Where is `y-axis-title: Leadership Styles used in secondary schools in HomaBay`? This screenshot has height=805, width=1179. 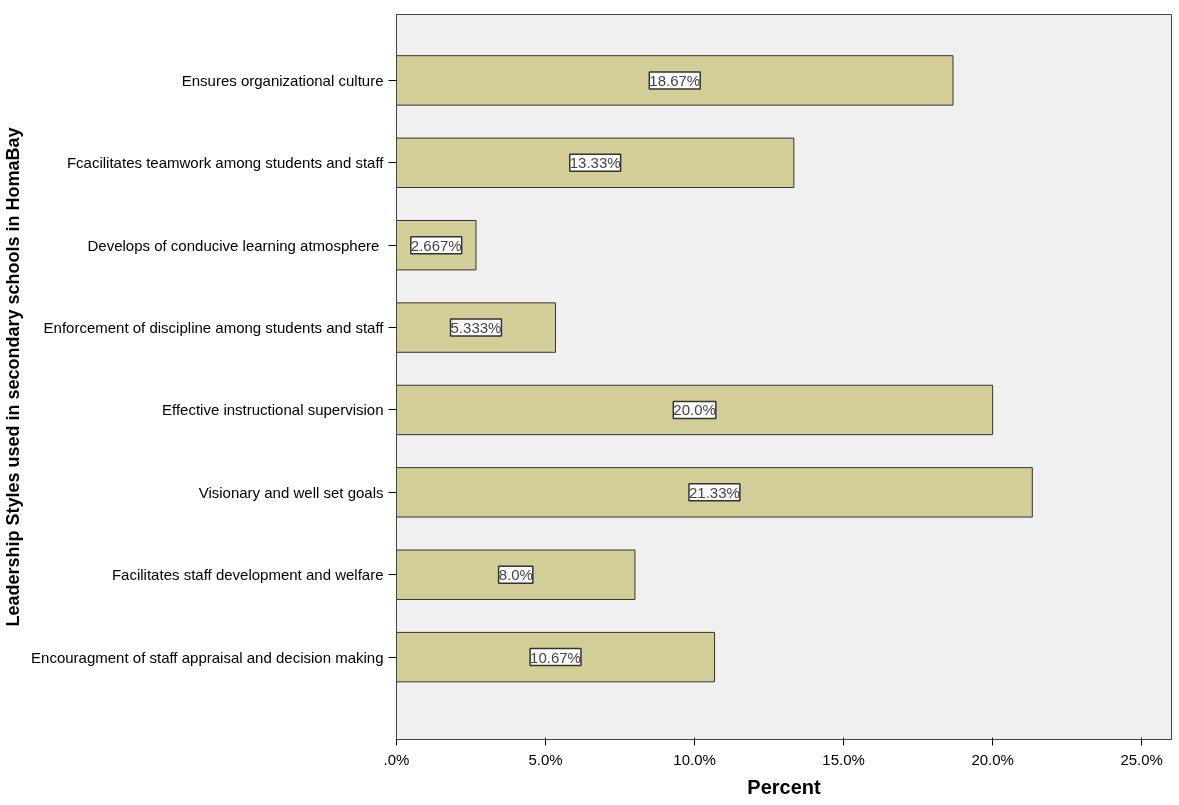 y-axis-title: Leadership Styles used in secondary schools in HomaBay is located at coordinates (13, 377).